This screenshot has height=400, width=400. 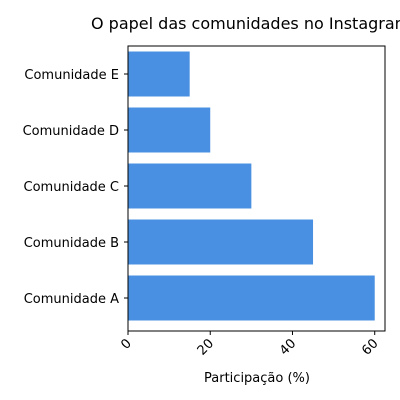 I want to click on bar-comunidade-a, so click(x=251, y=298).